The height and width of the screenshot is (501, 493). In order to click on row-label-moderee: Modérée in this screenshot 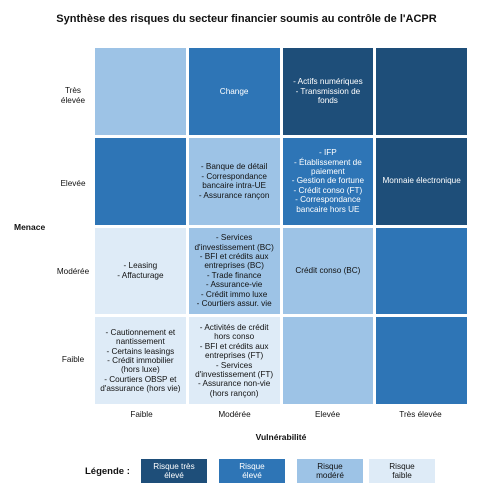, I will do `click(73, 271)`.